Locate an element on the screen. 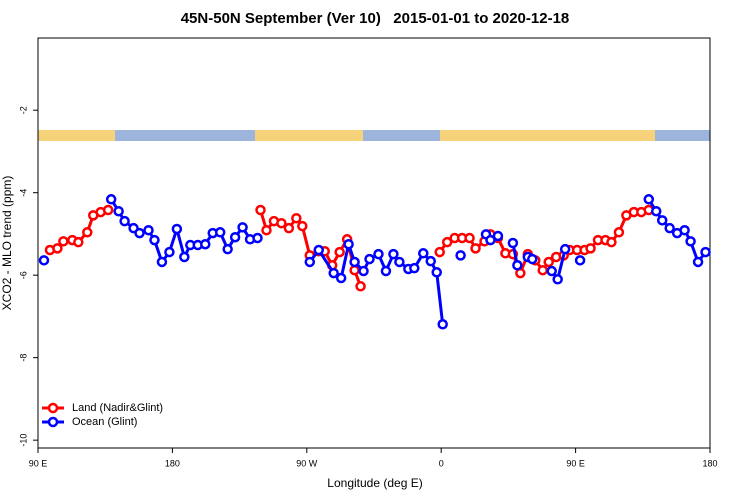 Image resolution: width=750 pixels, height=500 pixels. legend-label: Ocean (Glint) is located at coordinates (104, 422).